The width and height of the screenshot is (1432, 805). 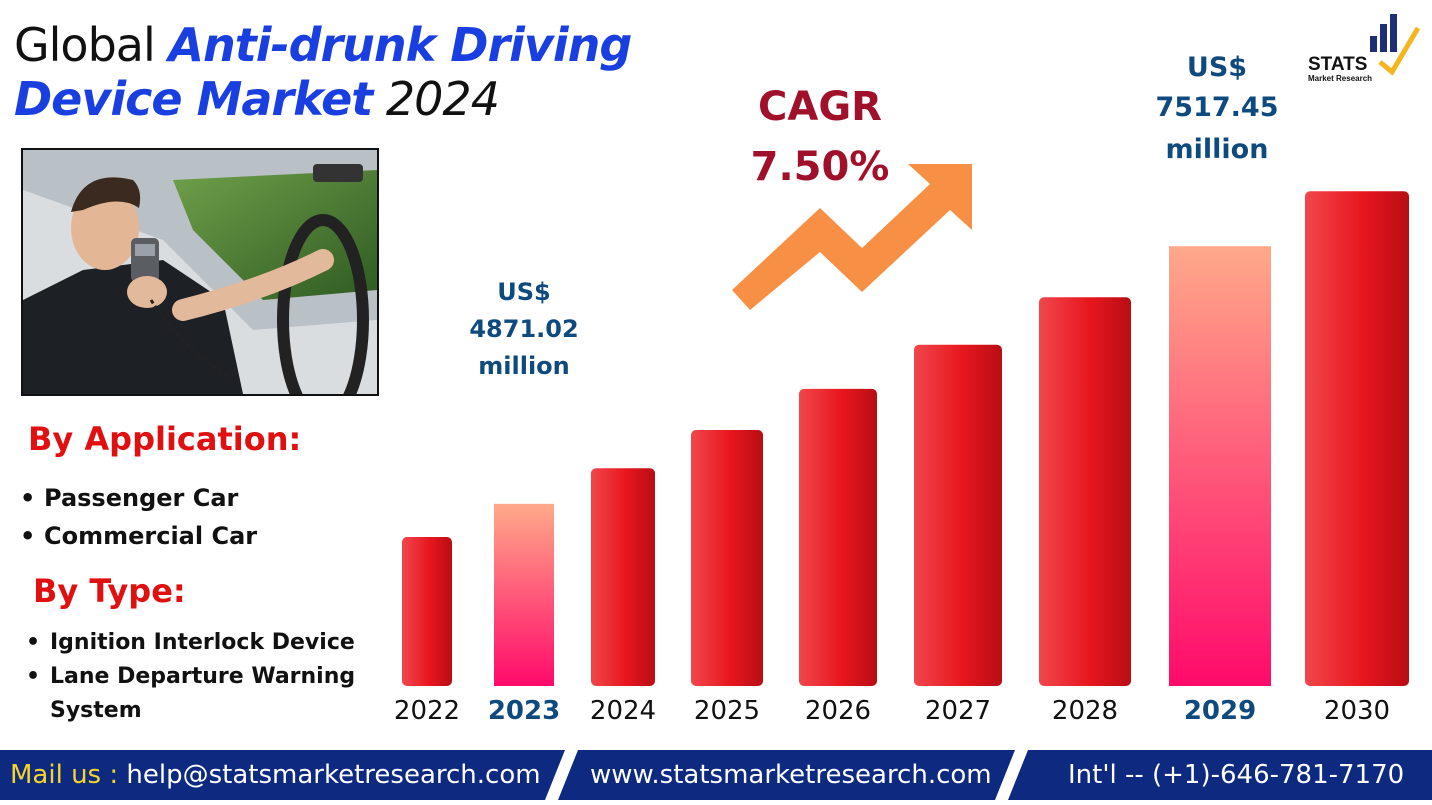 I want to click on annotation-2023-value: 4871.02, so click(x=523, y=329).